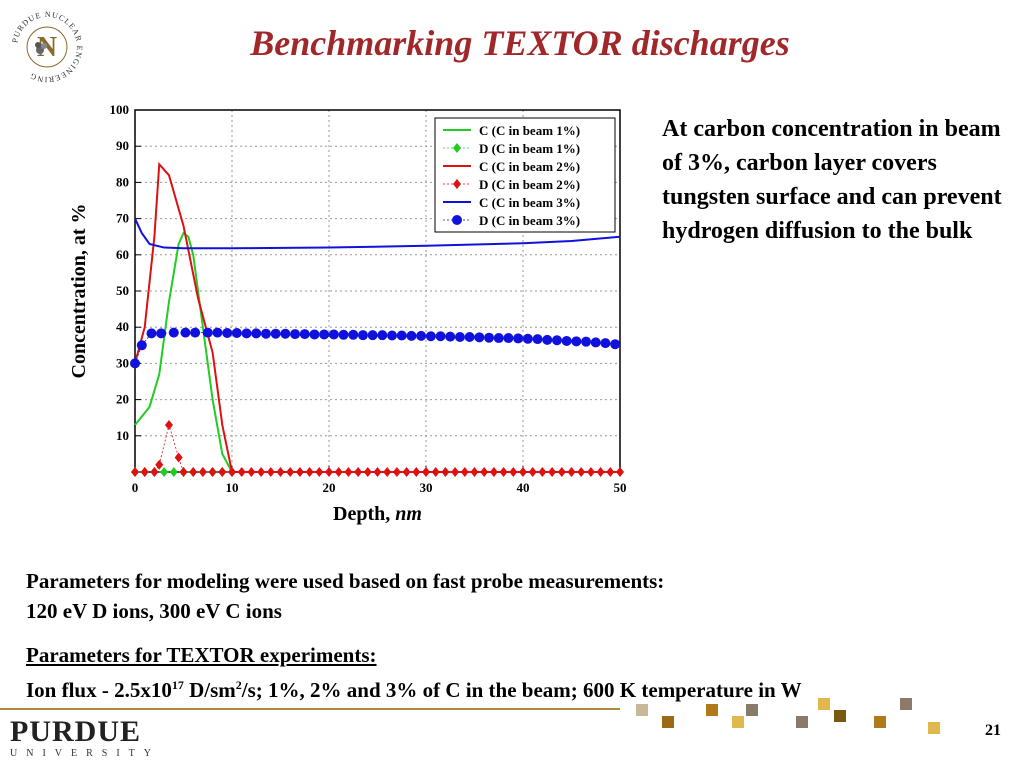 The image size is (1024, 768). What do you see at coordinates (99, 690) in the screenshot?
I see `ion-flux-prefix: Ion flux - 2.5x10` at bounding box center [99, 690].